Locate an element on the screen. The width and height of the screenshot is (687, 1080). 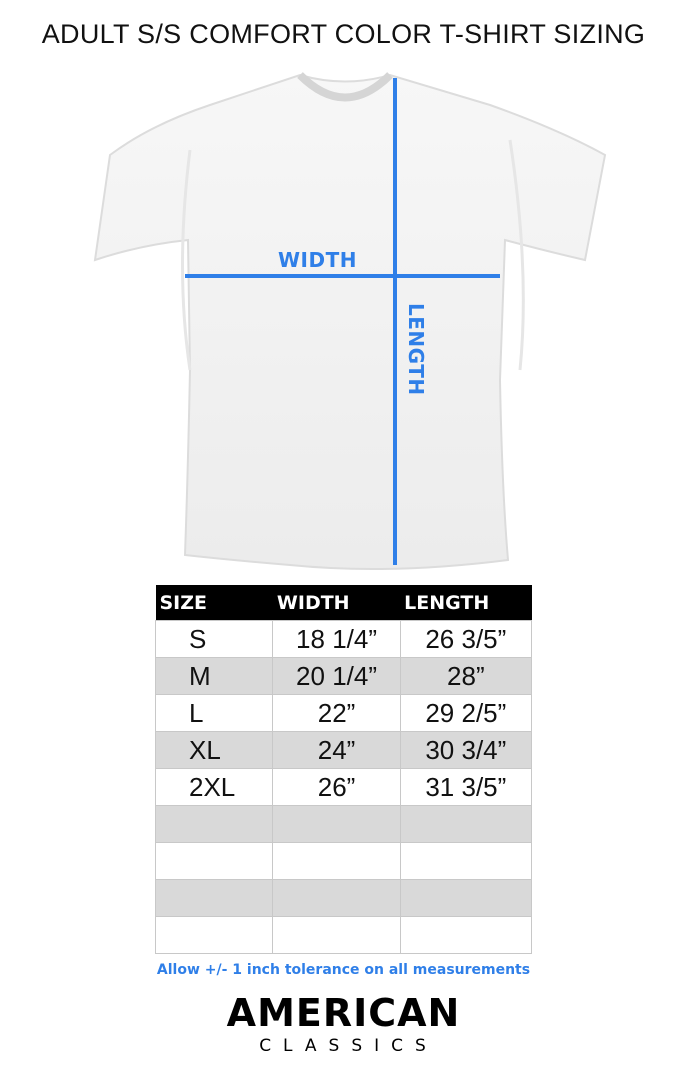
width-cell: 22” is located at coordinates (336, 713).